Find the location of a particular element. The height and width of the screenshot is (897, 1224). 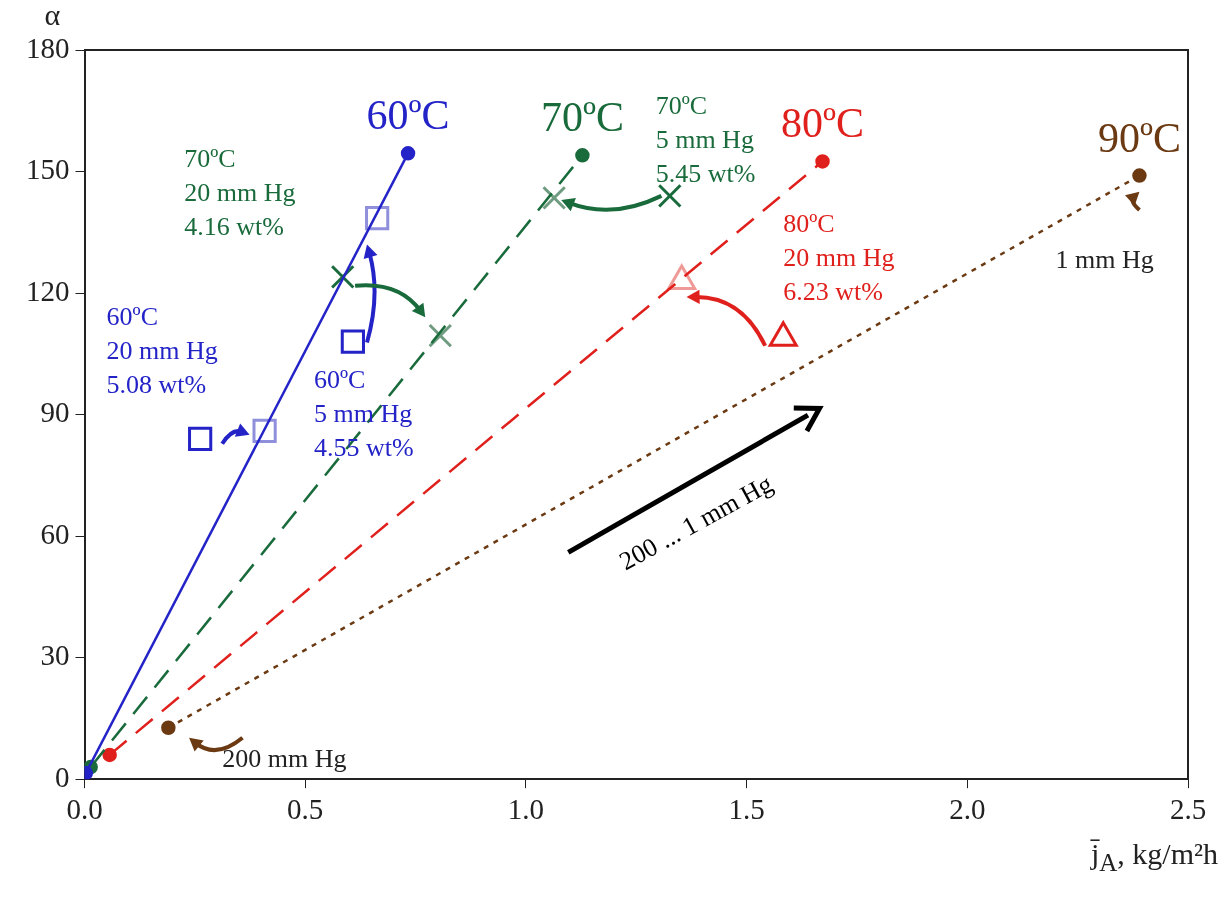

y-tick-label: 60 is located at coordinates (55, 533).